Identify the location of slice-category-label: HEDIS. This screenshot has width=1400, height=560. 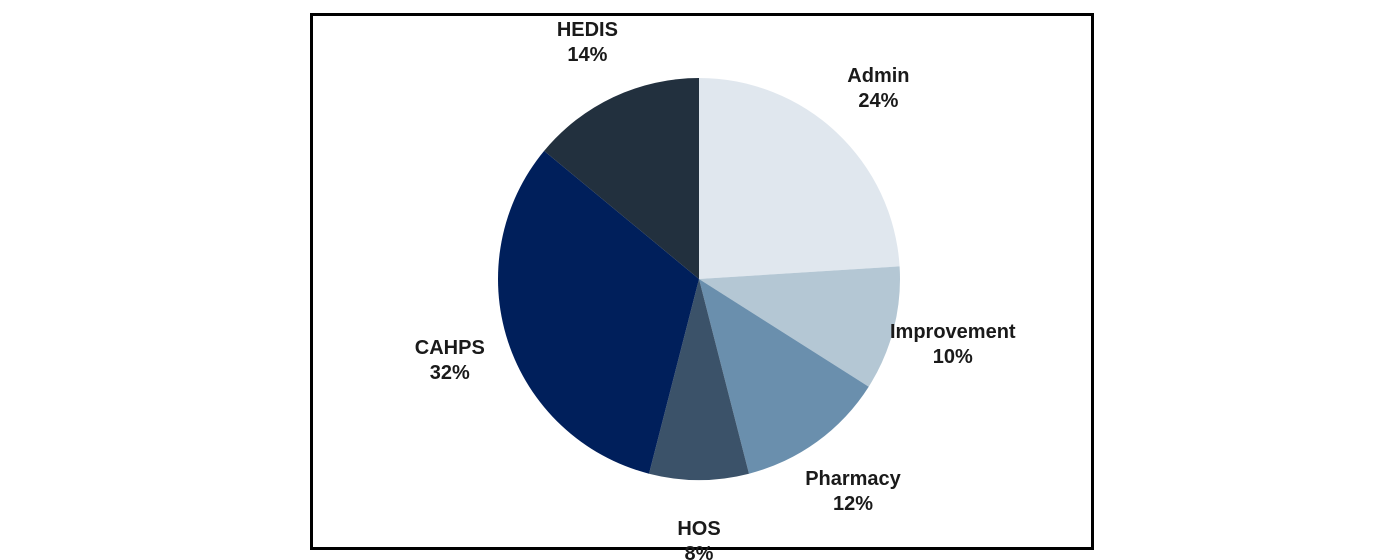
(587, 30).